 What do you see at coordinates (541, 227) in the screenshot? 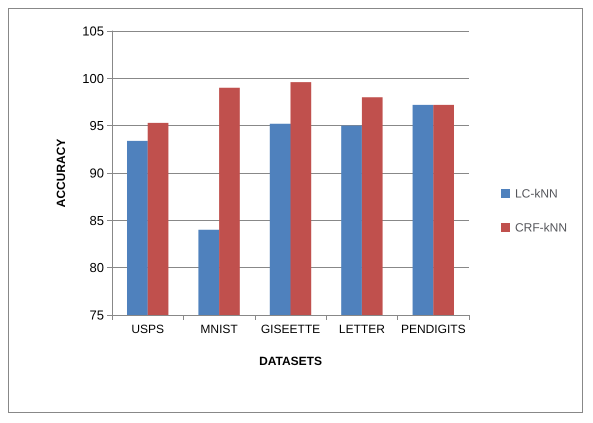
I see `legend-label: CRF-kNN` at bounding box center [541, 227].